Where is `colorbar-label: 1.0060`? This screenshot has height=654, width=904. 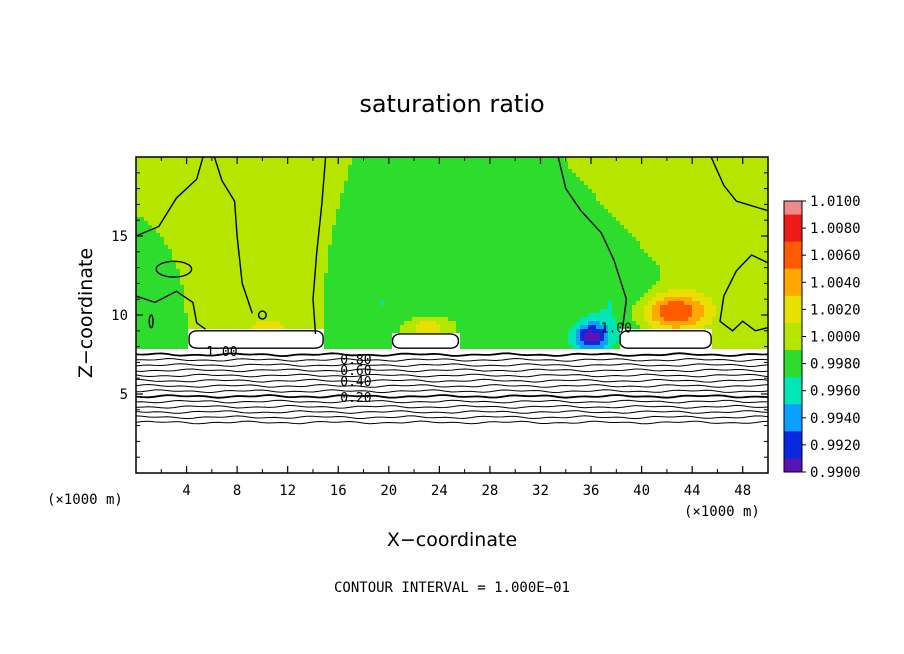
colorbar-label: 1.0060 is located at coordinates (835, 256).